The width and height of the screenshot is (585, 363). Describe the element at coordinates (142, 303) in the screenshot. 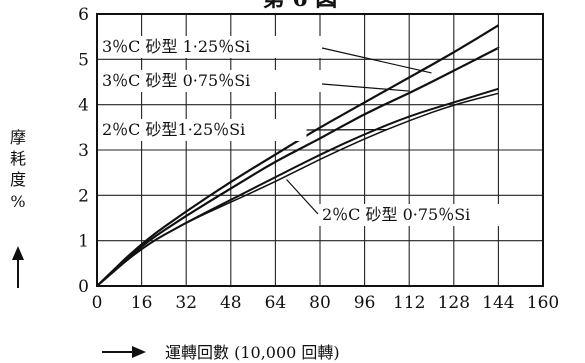

I see `x-tick-label: 16` at that location.